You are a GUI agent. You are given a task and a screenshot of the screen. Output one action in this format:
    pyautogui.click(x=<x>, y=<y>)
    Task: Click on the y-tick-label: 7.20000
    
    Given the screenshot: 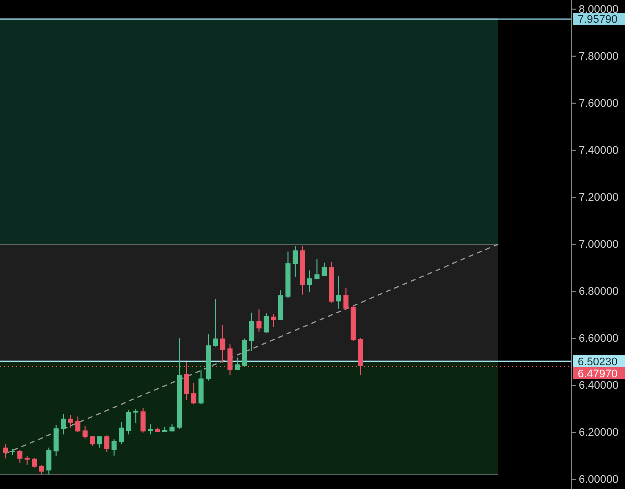 What is the action you would take?
    pyautogui.click(x=599, y=198)
    